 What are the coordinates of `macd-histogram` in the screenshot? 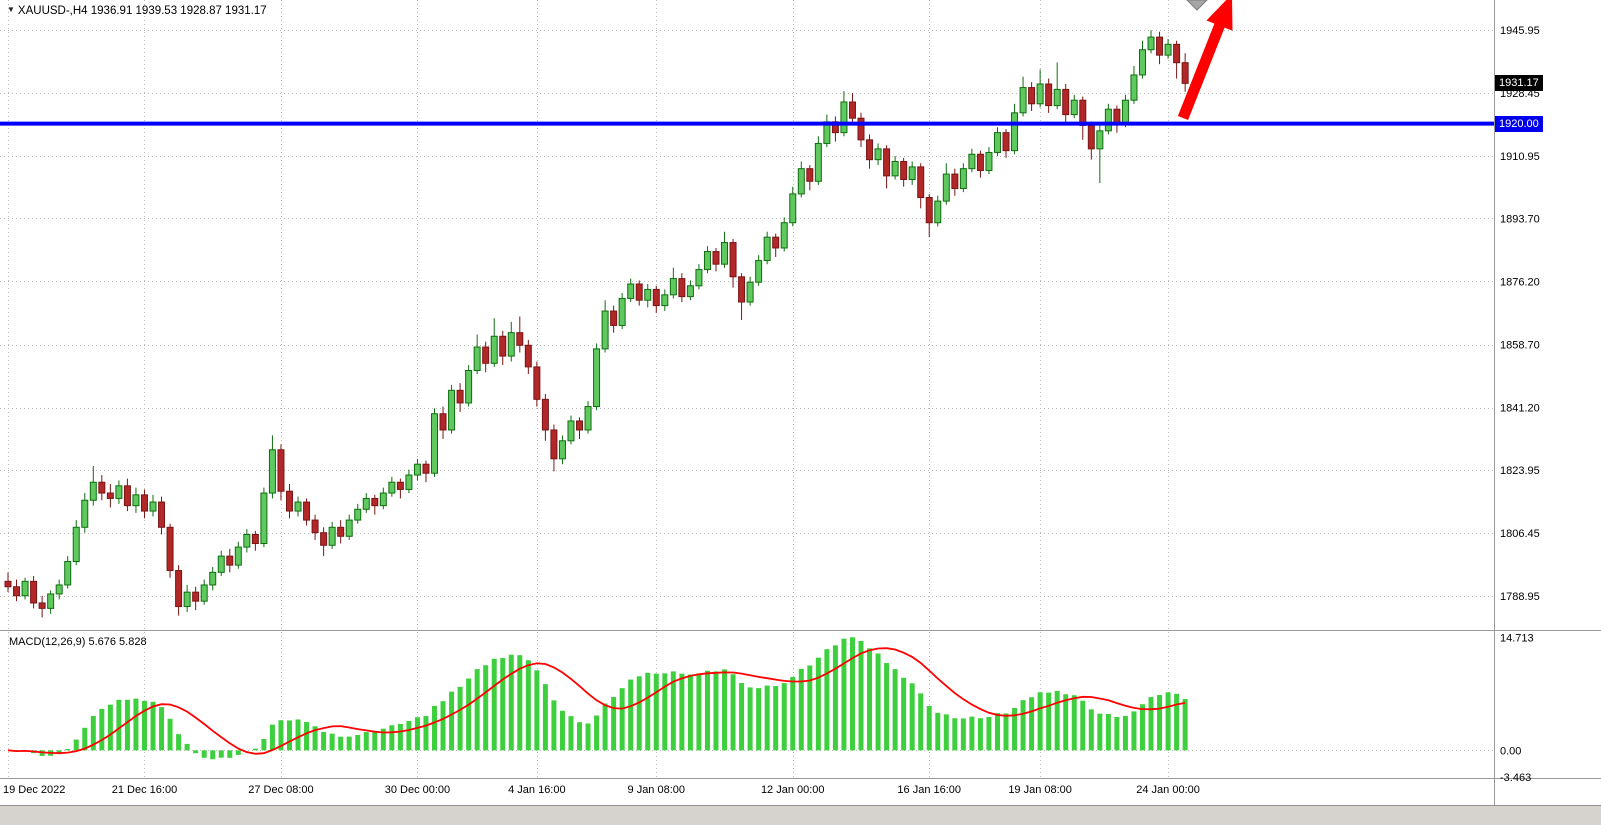 It's located at (601, 698).